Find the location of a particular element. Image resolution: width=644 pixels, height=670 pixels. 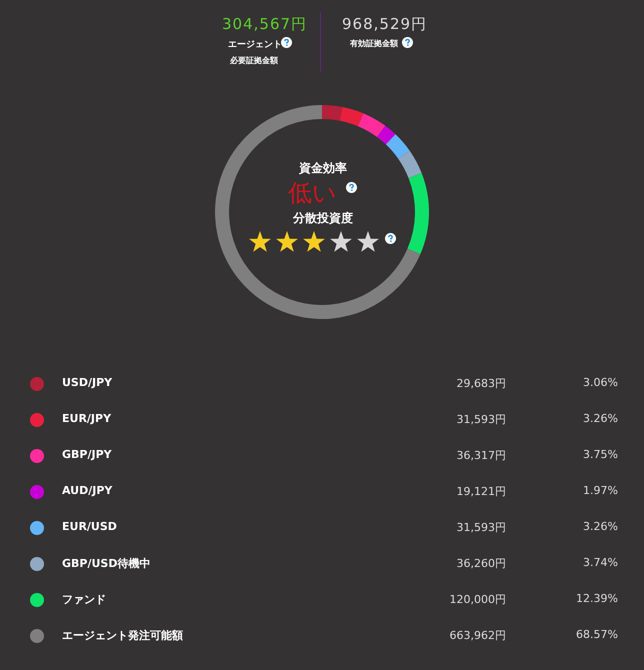

legend-label: エージェント発注可能額 is located at coordinates (122, 635).